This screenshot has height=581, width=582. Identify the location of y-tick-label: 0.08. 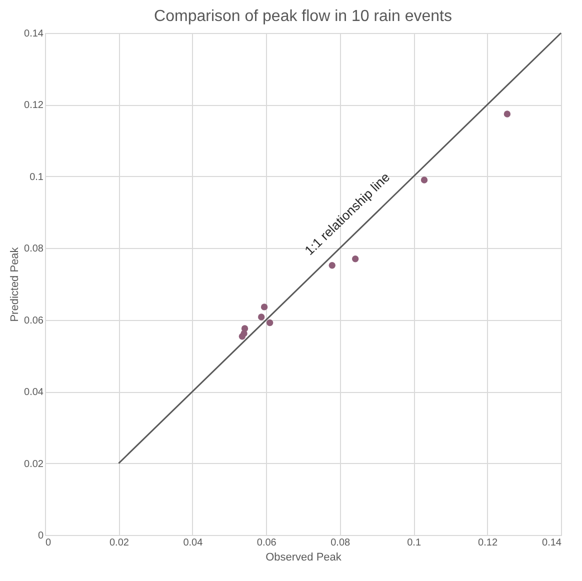
(34, 249).